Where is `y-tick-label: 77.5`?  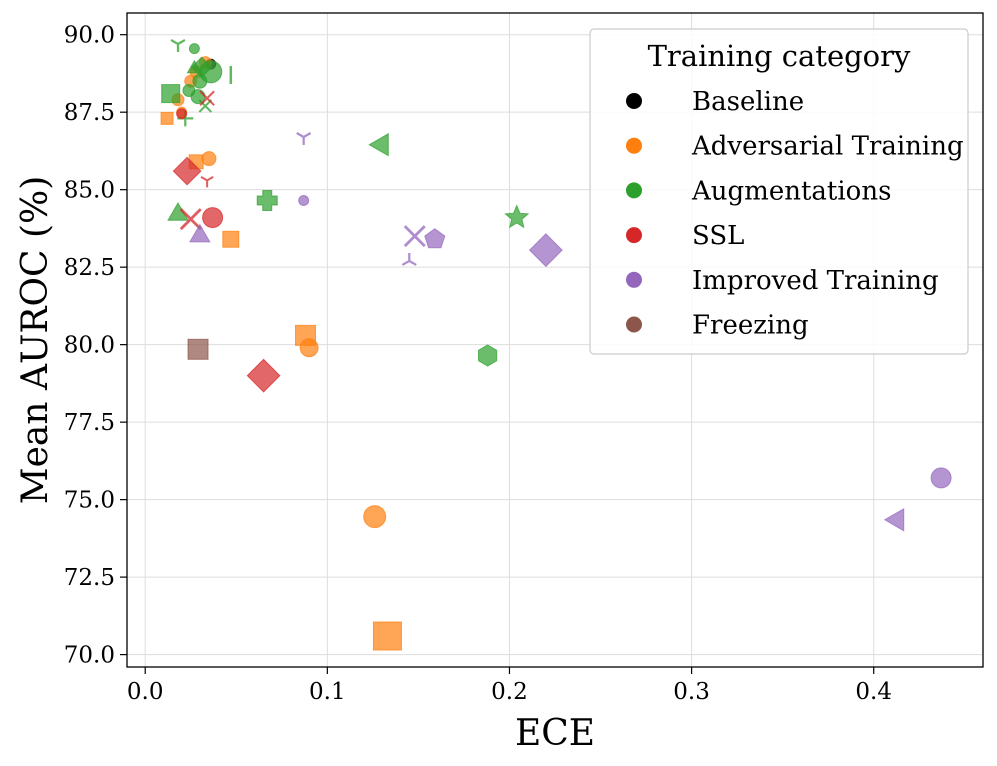 y-tick-label: 77.5 is located at coordinates (89, 423).